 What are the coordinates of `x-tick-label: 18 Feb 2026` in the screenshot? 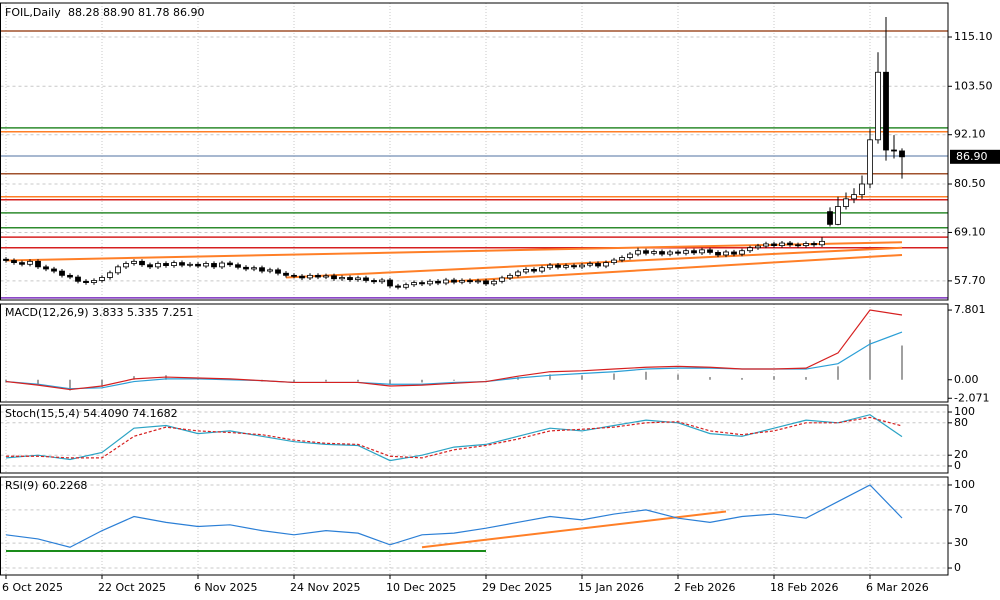 It's located at (804, 587).